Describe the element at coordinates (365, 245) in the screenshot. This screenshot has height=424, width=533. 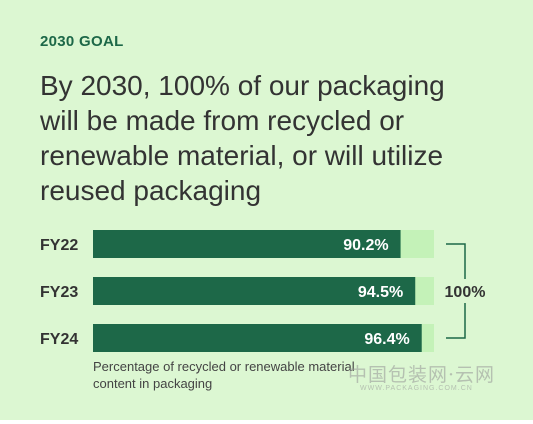
I see `value-label: 90.2%` at that location.